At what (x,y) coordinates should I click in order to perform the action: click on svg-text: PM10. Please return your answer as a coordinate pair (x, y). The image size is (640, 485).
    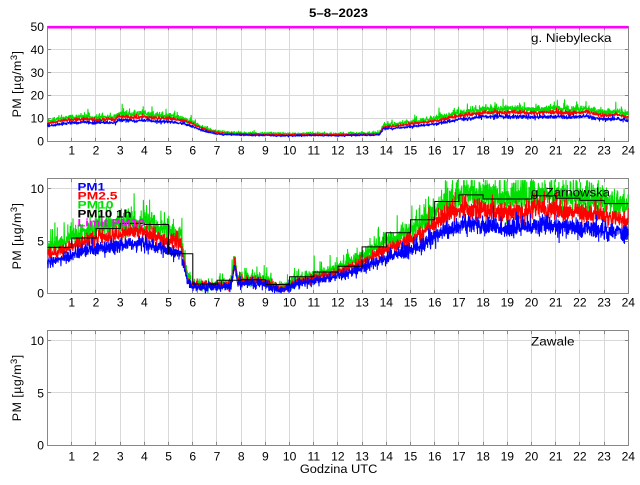
    Looking at the image, I should click on (96, 205).